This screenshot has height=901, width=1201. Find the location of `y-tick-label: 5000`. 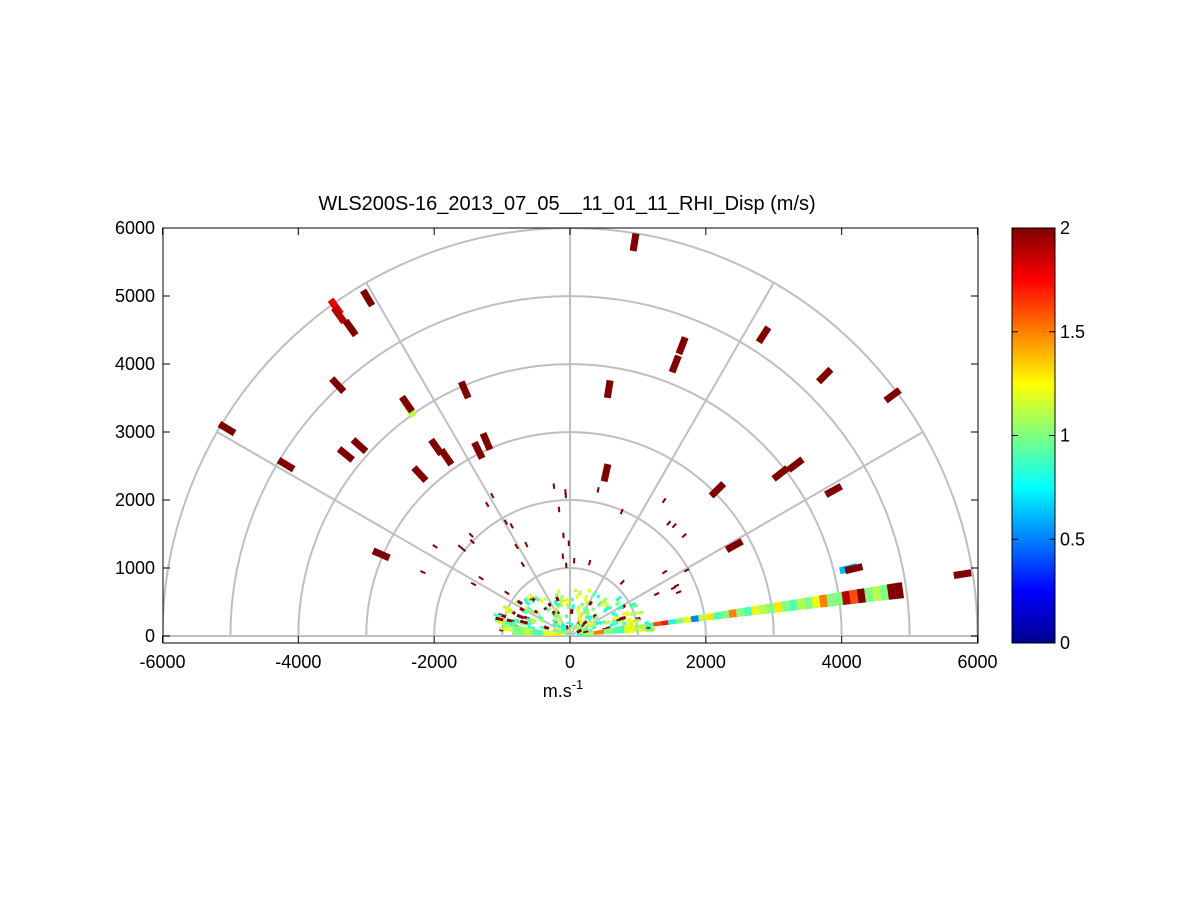

y-tick-label: 5000 is located at coordinates (135, 296).